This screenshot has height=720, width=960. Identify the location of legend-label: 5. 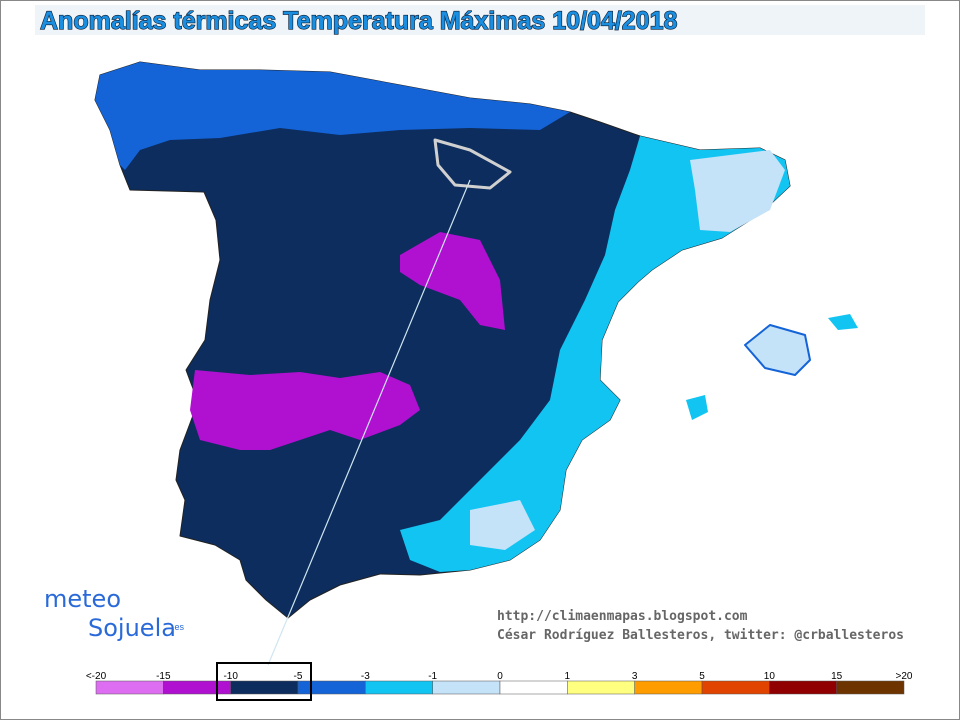
(702, 676).